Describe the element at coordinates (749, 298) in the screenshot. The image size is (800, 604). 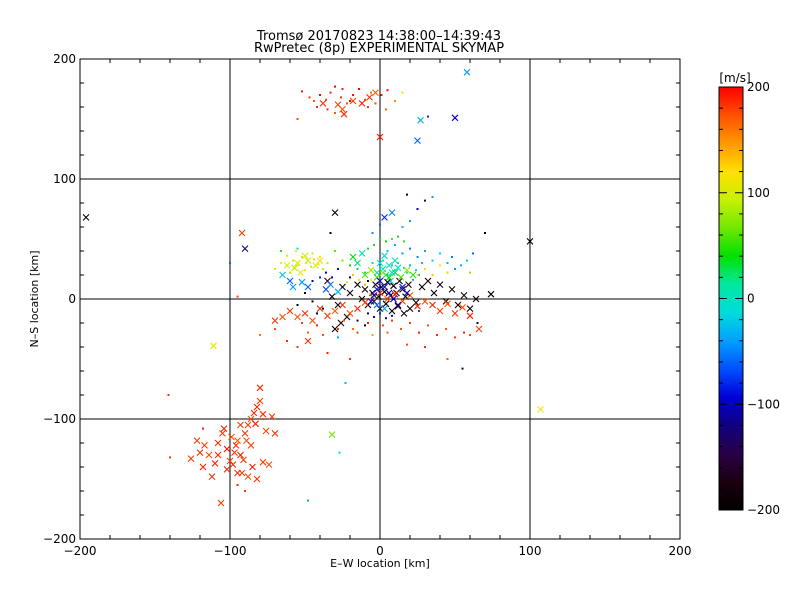
I see `colorbar-ticks: −200 −100 0 100 200` at that location.